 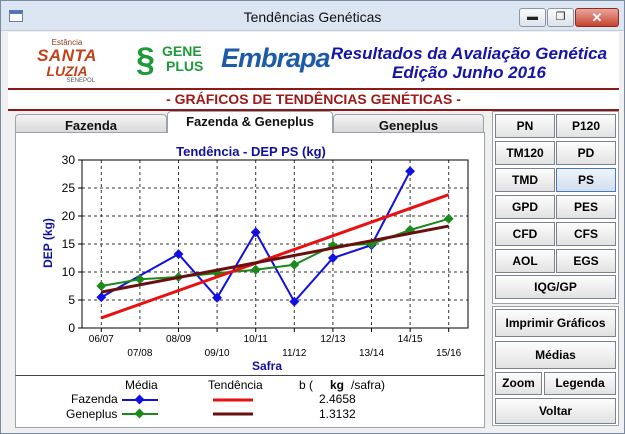 I want to click on legend-row-fazenda-b: 2.4658, so click(x=337, y=399).